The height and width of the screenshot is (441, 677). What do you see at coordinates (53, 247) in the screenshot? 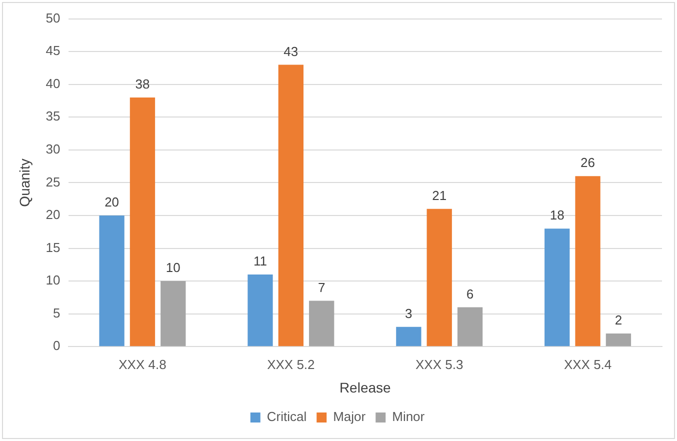
I see `y-tick-label: 15` at bounding box center [53, 247].